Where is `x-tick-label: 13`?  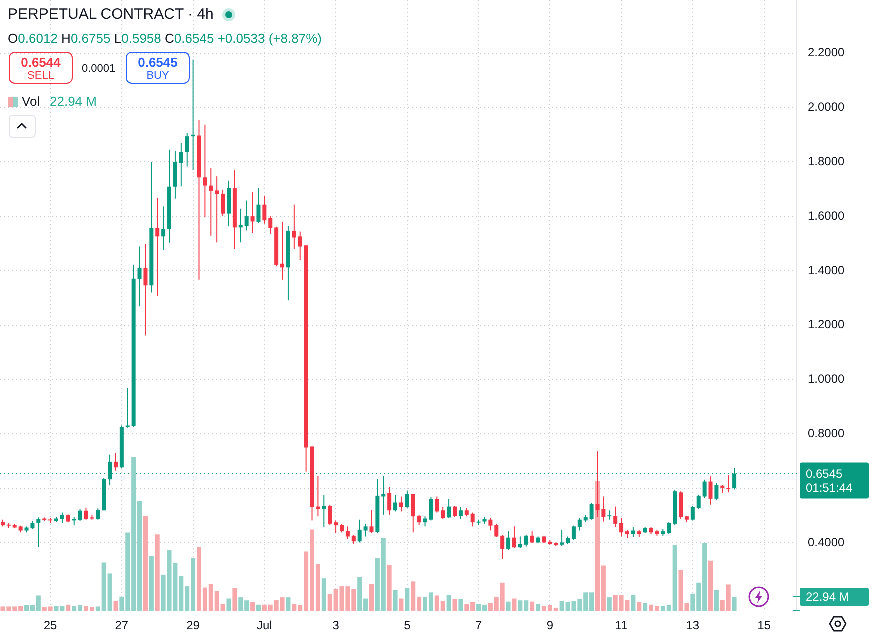
x-tick-label: 13 is located at coordinates (693, 625).